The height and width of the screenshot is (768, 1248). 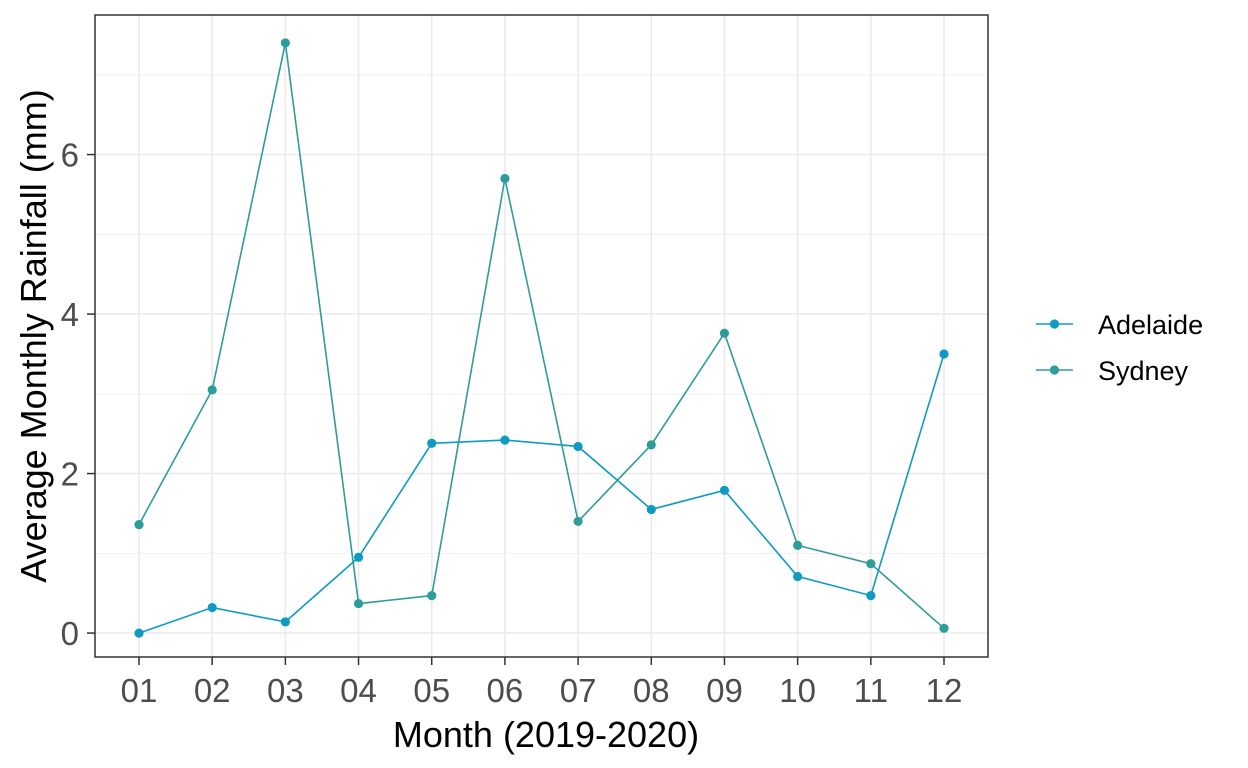 What do you see at coordinates (70, 633) in the screenshot?
I see `y-tick-label: 0` at bounding box center [70, 633].